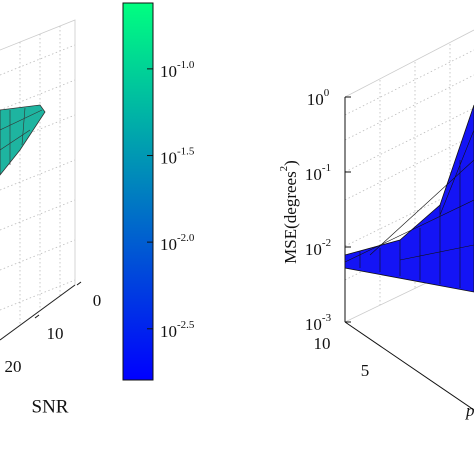 The image size is (474, 474). I want to click on tick-exponent: -2.5, so click(186, 324).